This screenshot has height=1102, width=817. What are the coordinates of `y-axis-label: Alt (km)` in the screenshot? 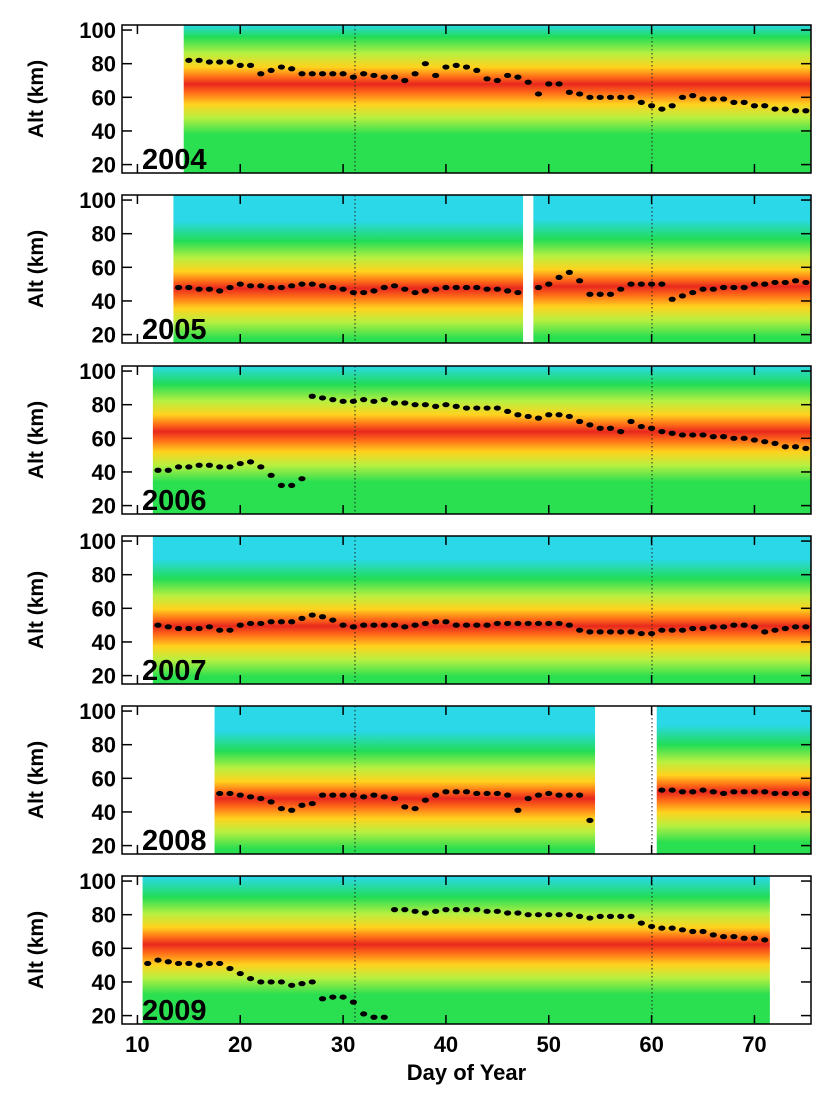 It's located at (36, 950).